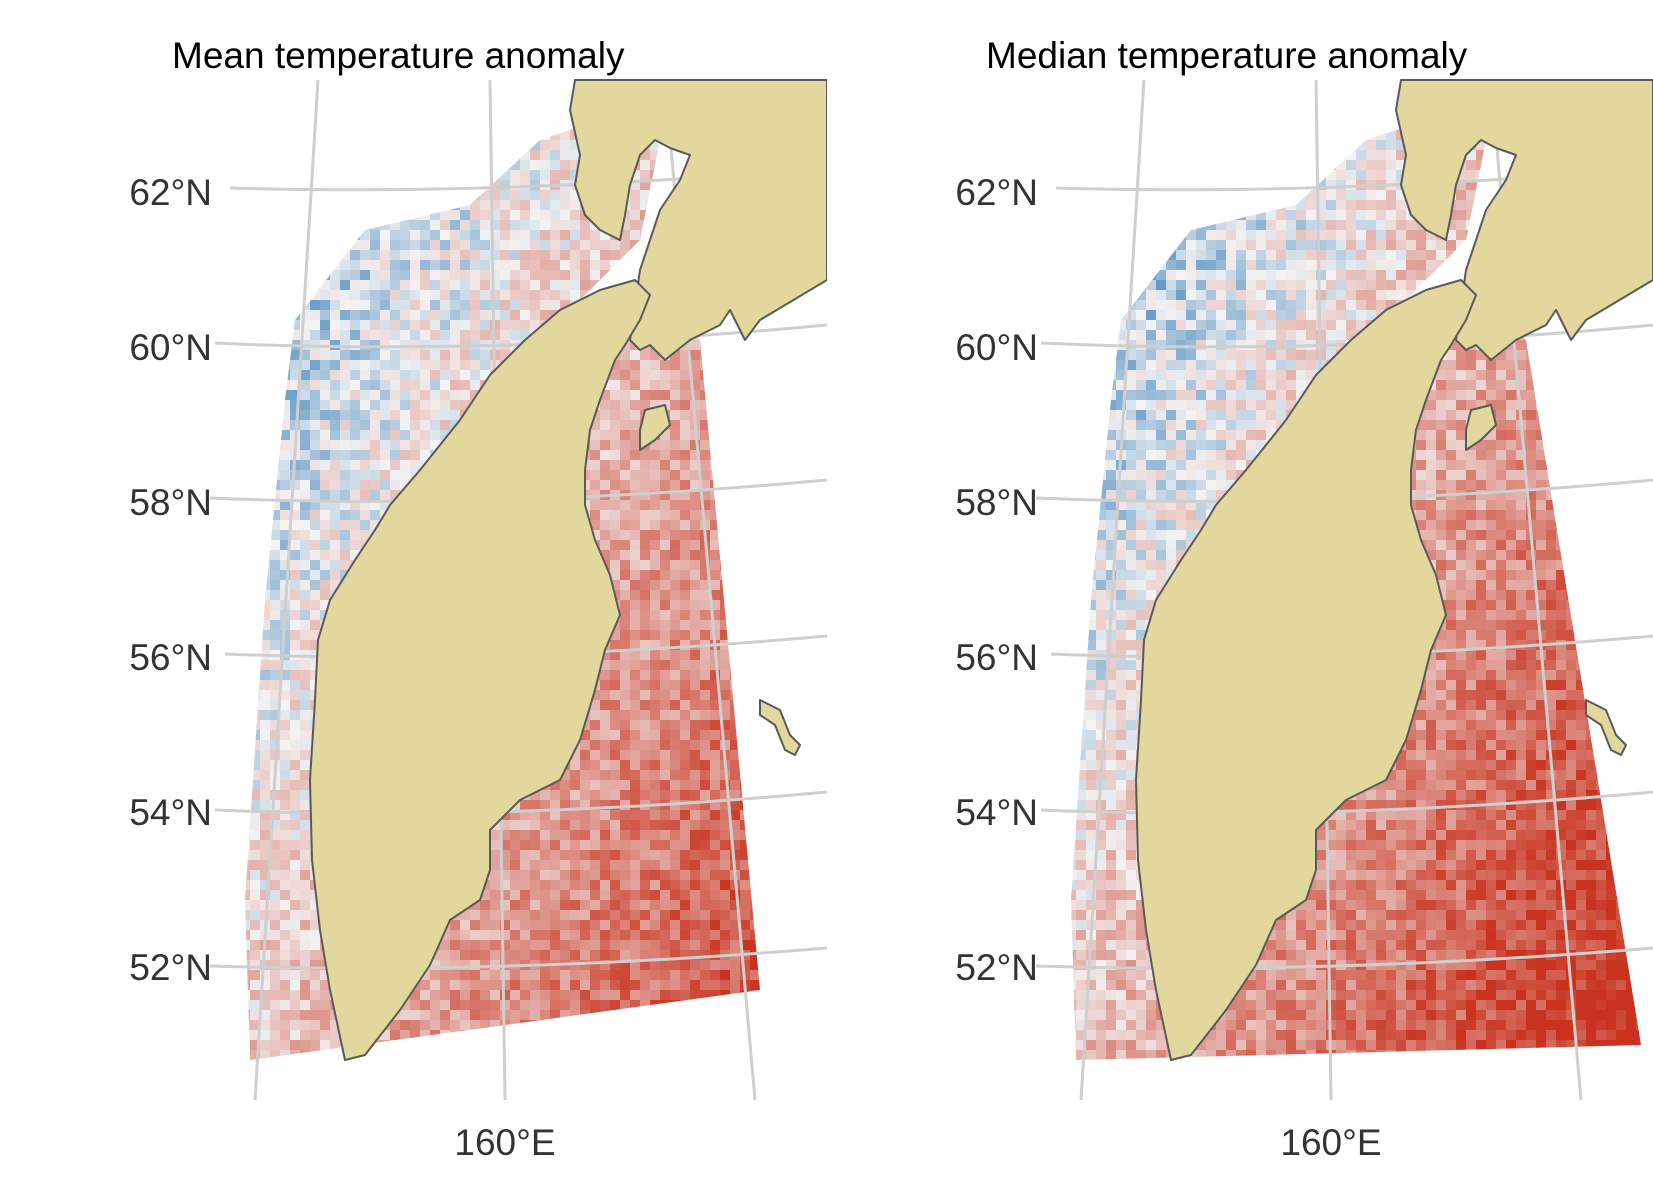  I want to click on panel-title: Median temperature anomaly, so click(1227, 55).